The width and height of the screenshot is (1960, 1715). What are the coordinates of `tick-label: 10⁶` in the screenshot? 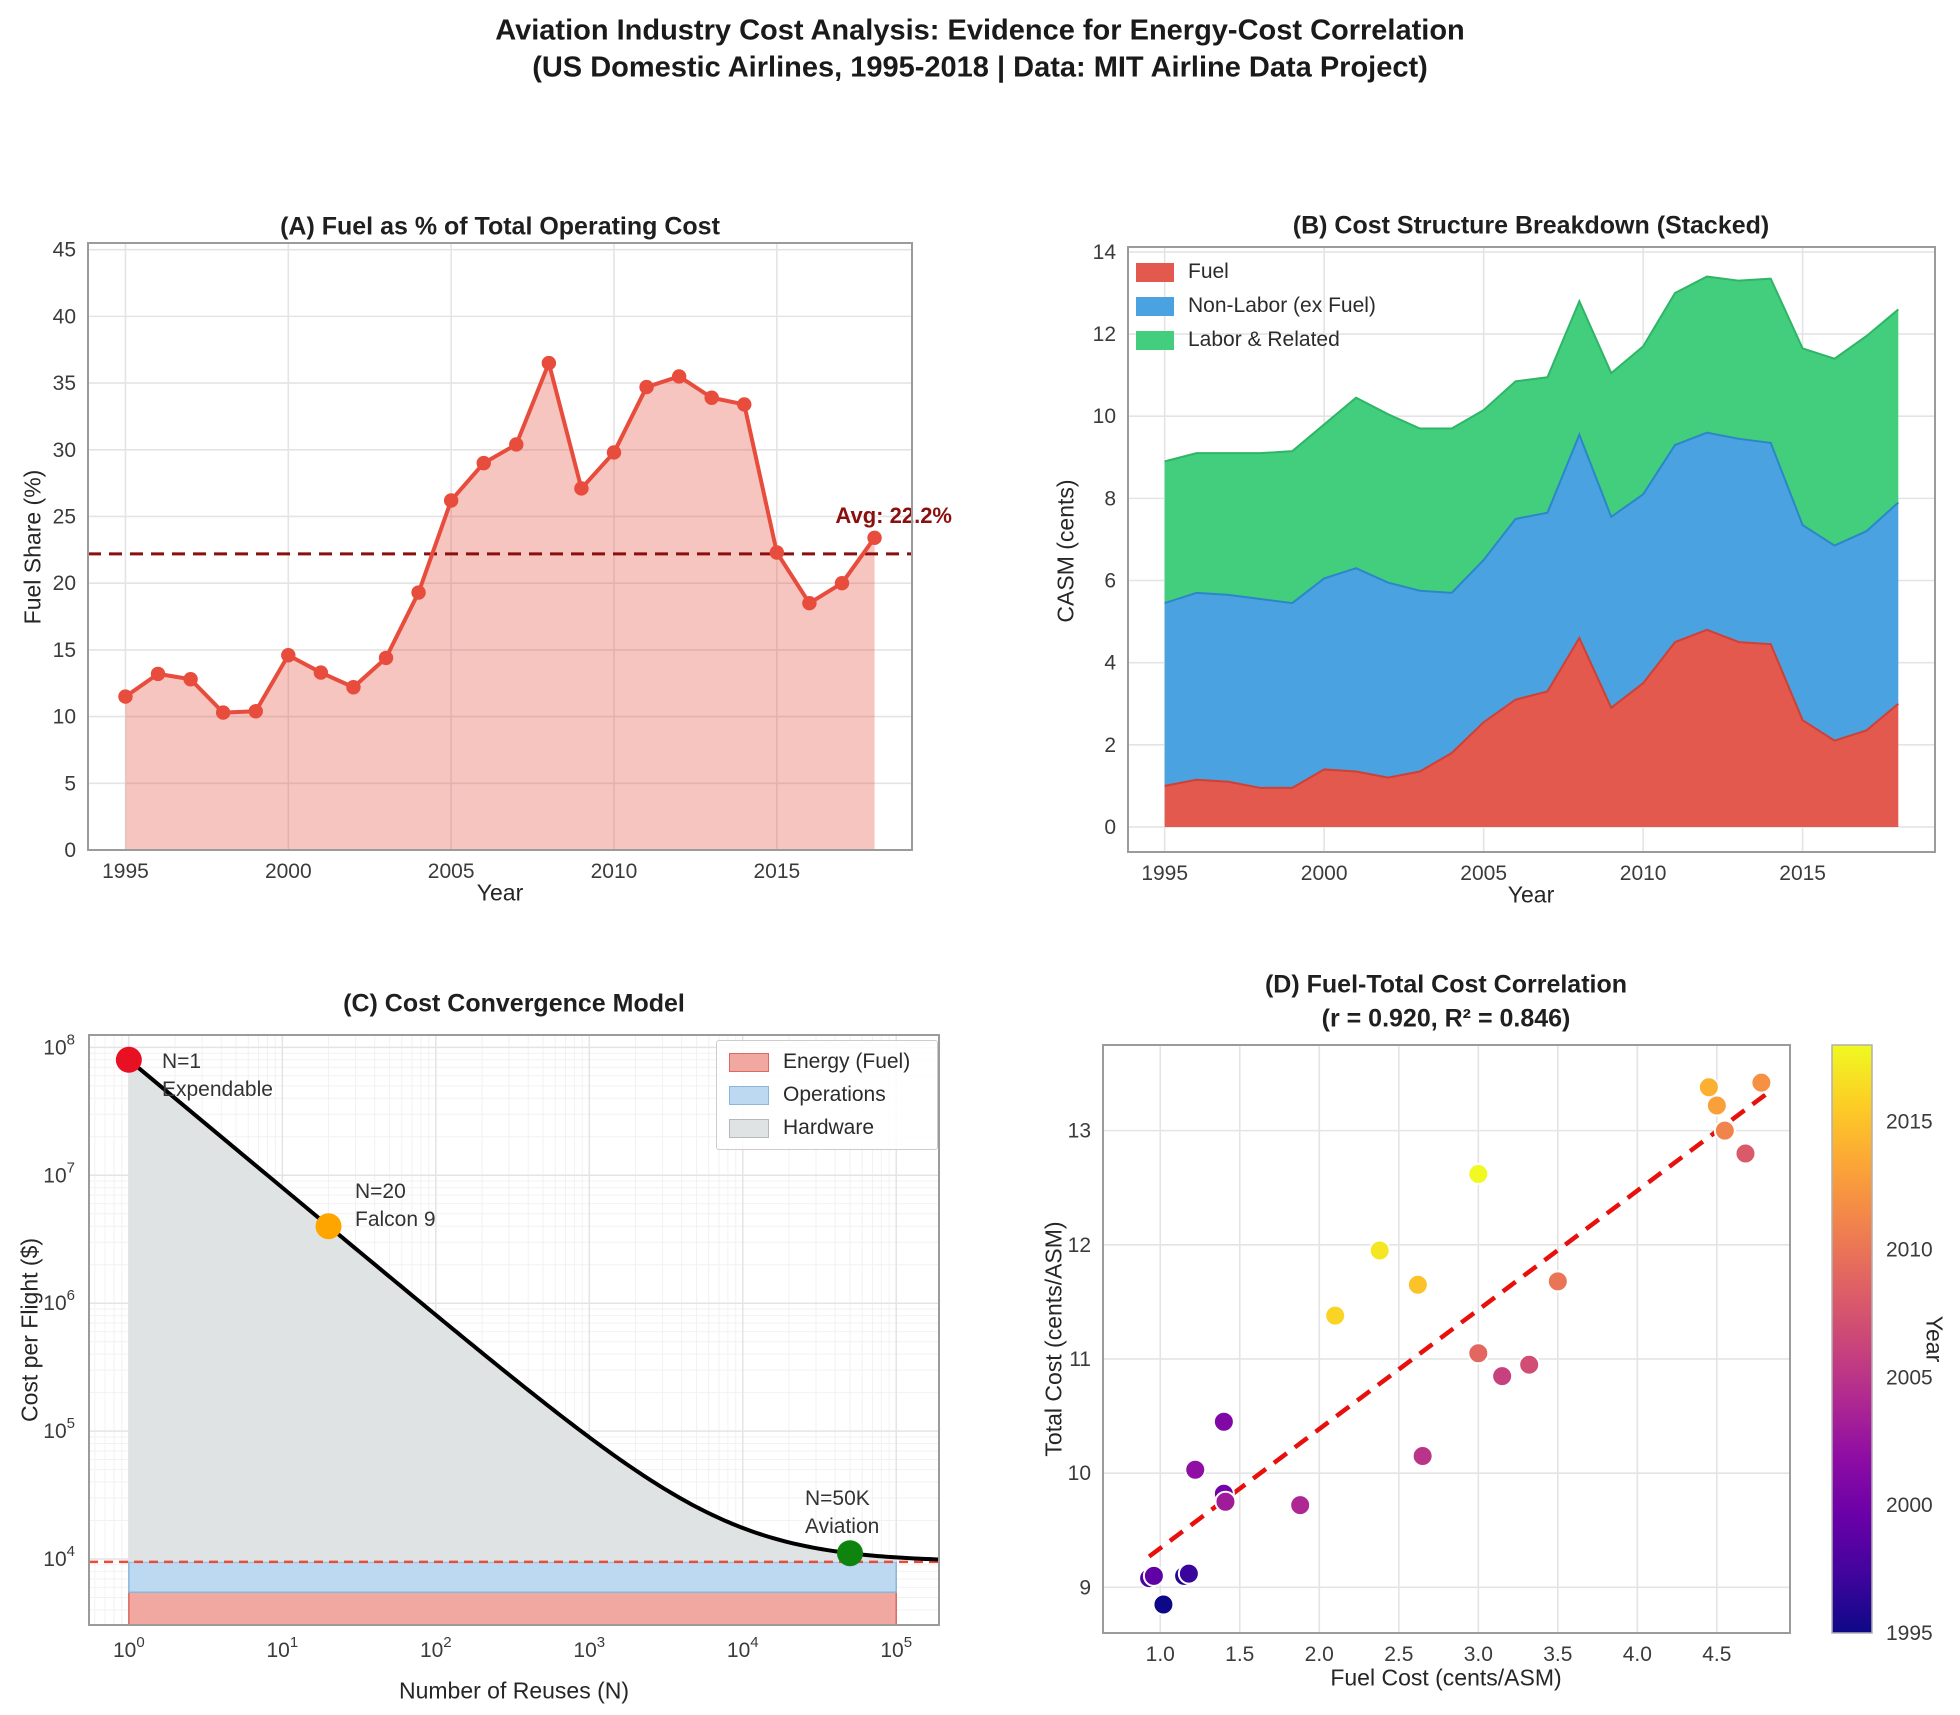 It's located at (59, 1301).